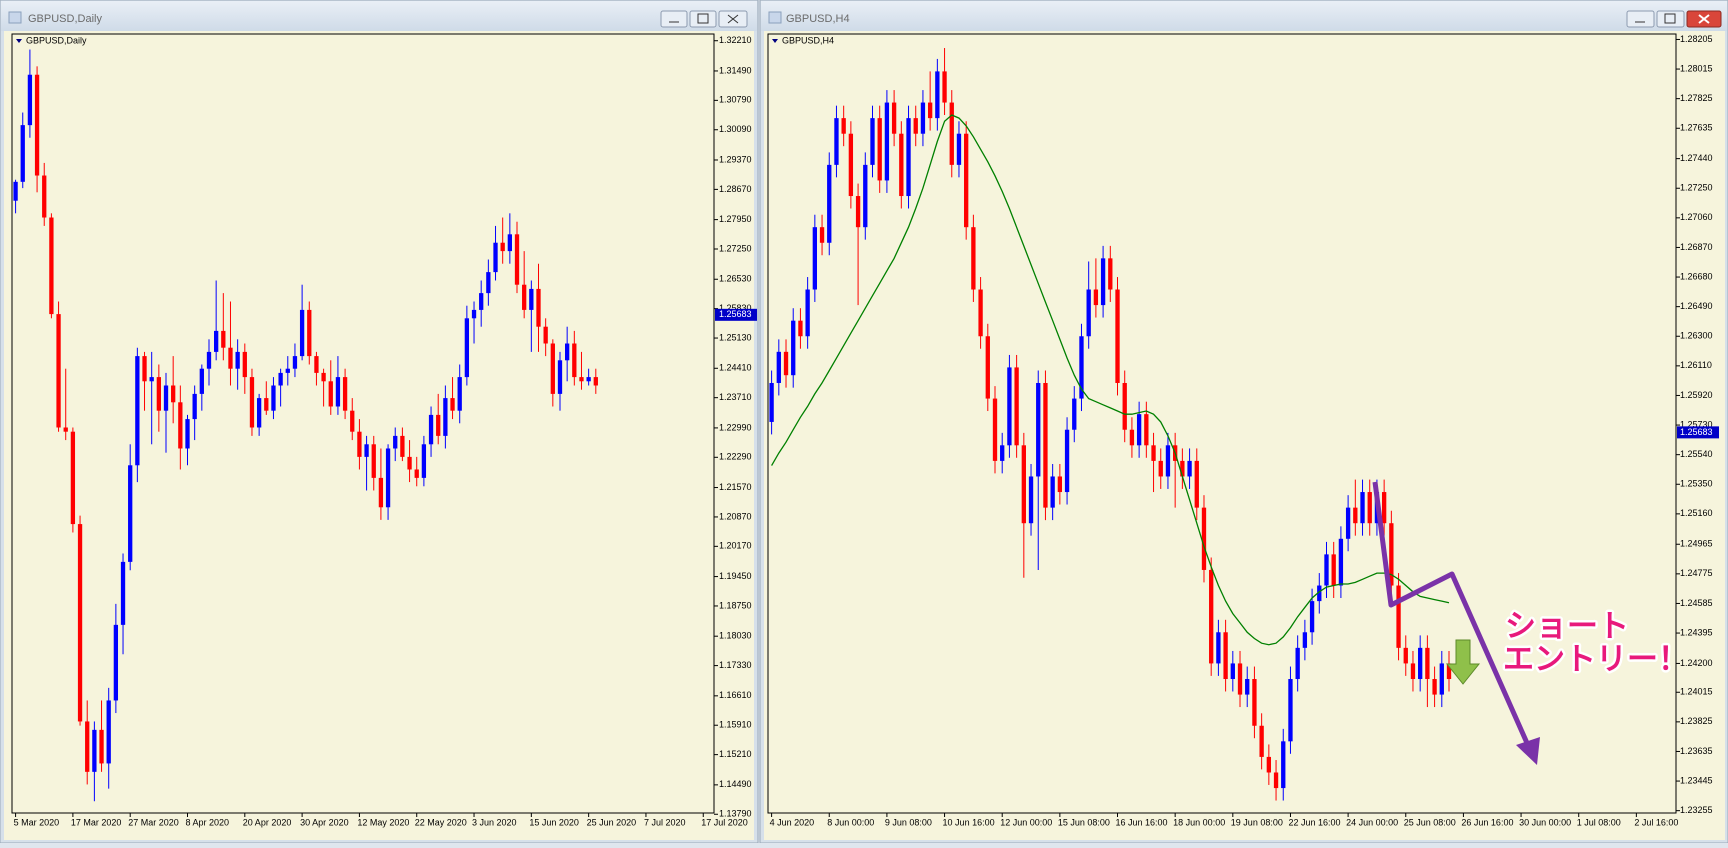 The image size is (1728, 848). Describe the element at coordinates (612, 822) in the screenshot. I see `x-tick-label: 25 Jun 2020` at that location.